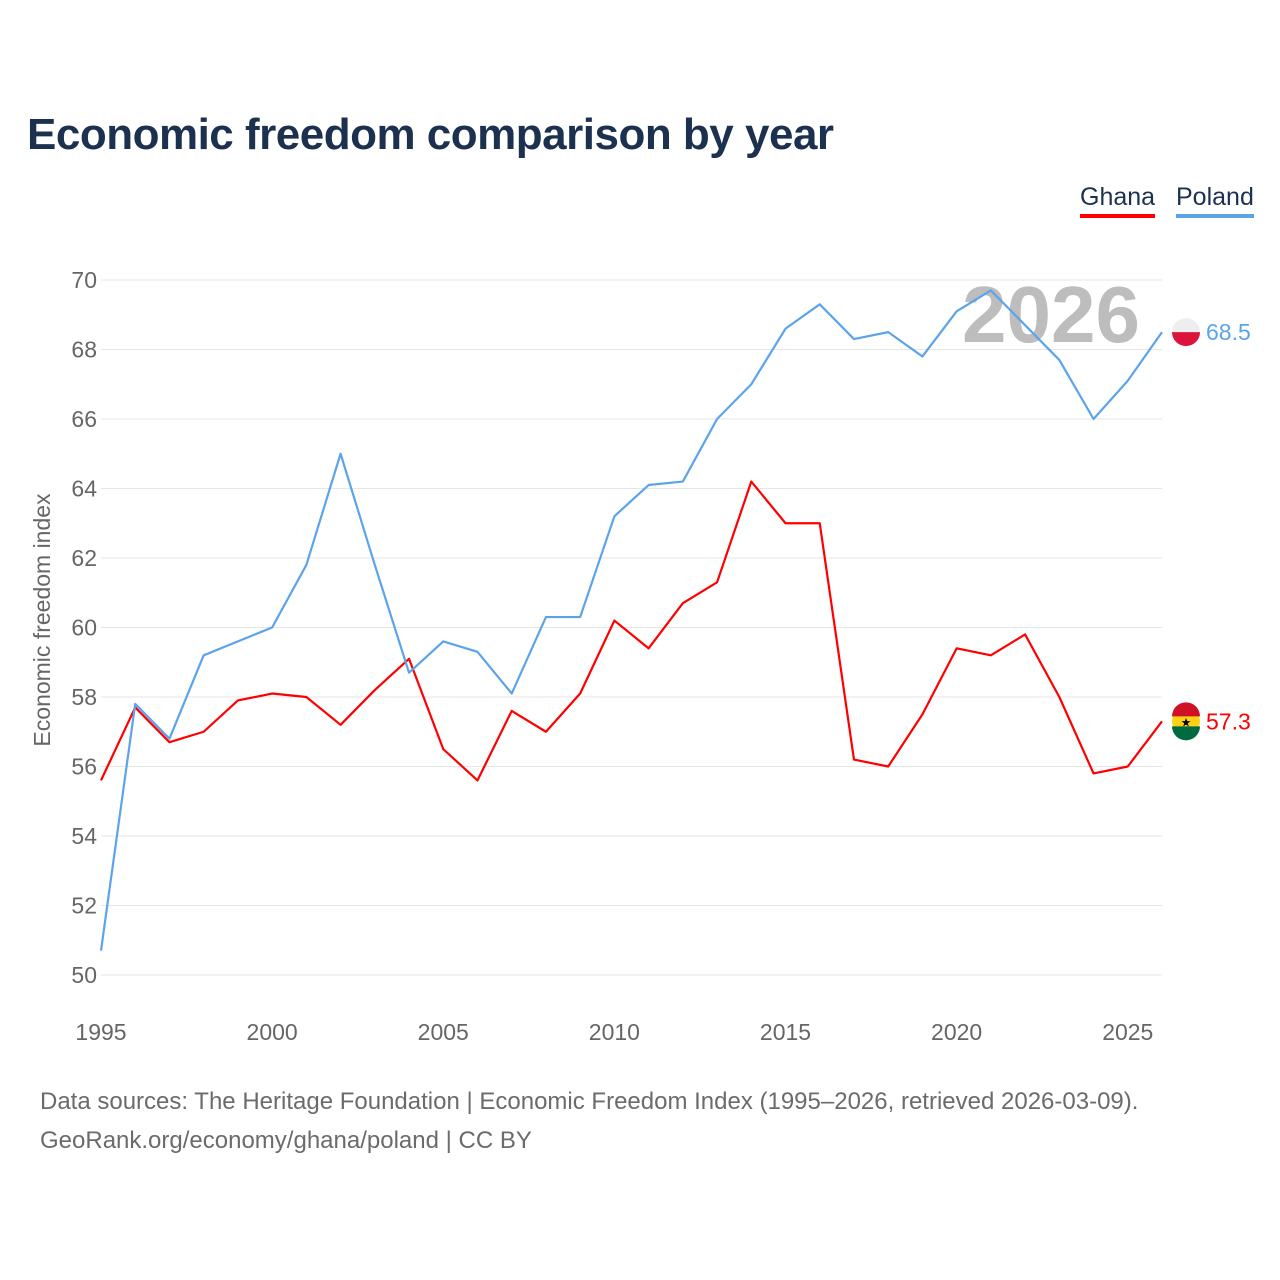 Image resolution: width=1280 pixels, height=1280 pixels. What do you see at coordinates (1186, 722) in the screenshot?
I see `ghana-flag-star: ★` at bounding box center [1186, 722].